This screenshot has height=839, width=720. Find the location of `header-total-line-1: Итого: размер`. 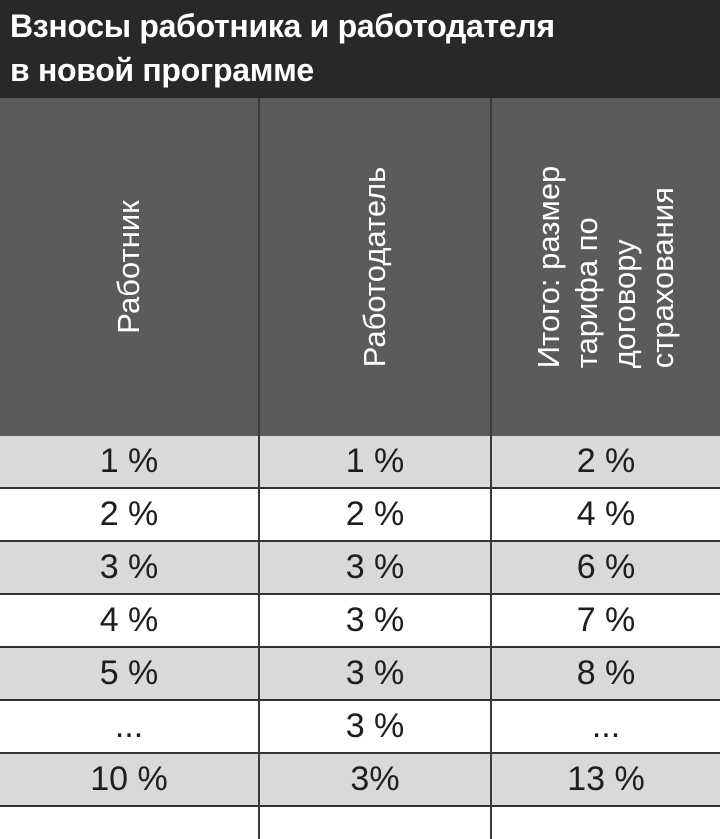

header-total-line-1: Итого: размер is located at coordinates (548, 267).